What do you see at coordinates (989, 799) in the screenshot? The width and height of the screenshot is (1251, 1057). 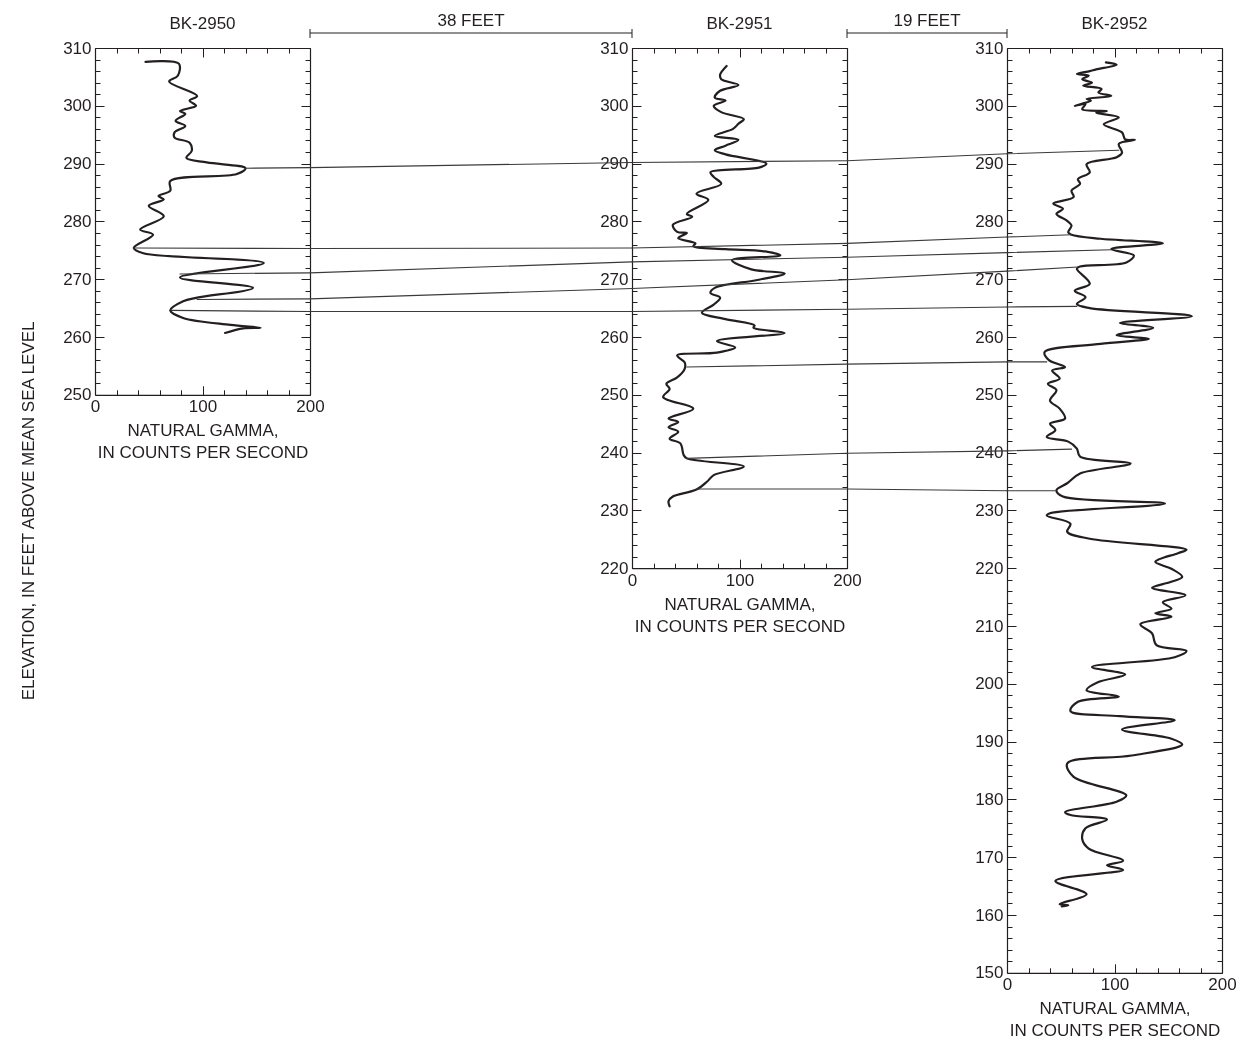 I see `y-tick-label: 180` at bounding box center [989, 799].